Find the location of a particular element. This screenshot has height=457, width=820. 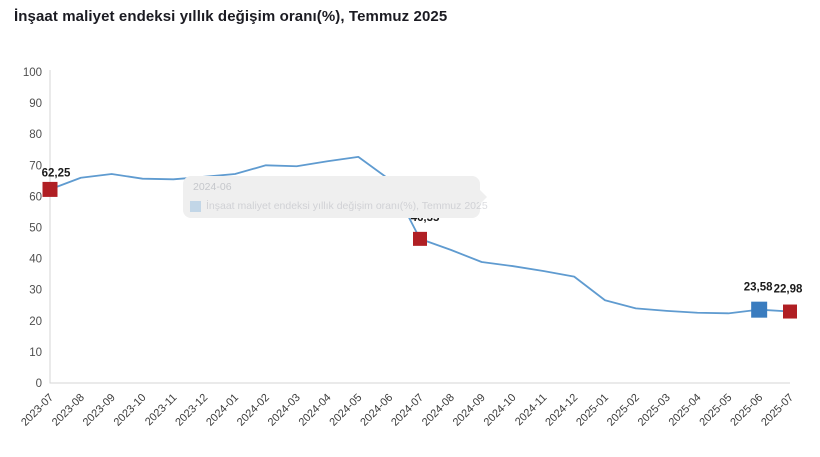

x-axis-tick-label: 2025-05 is located at coordinates (715, 410).